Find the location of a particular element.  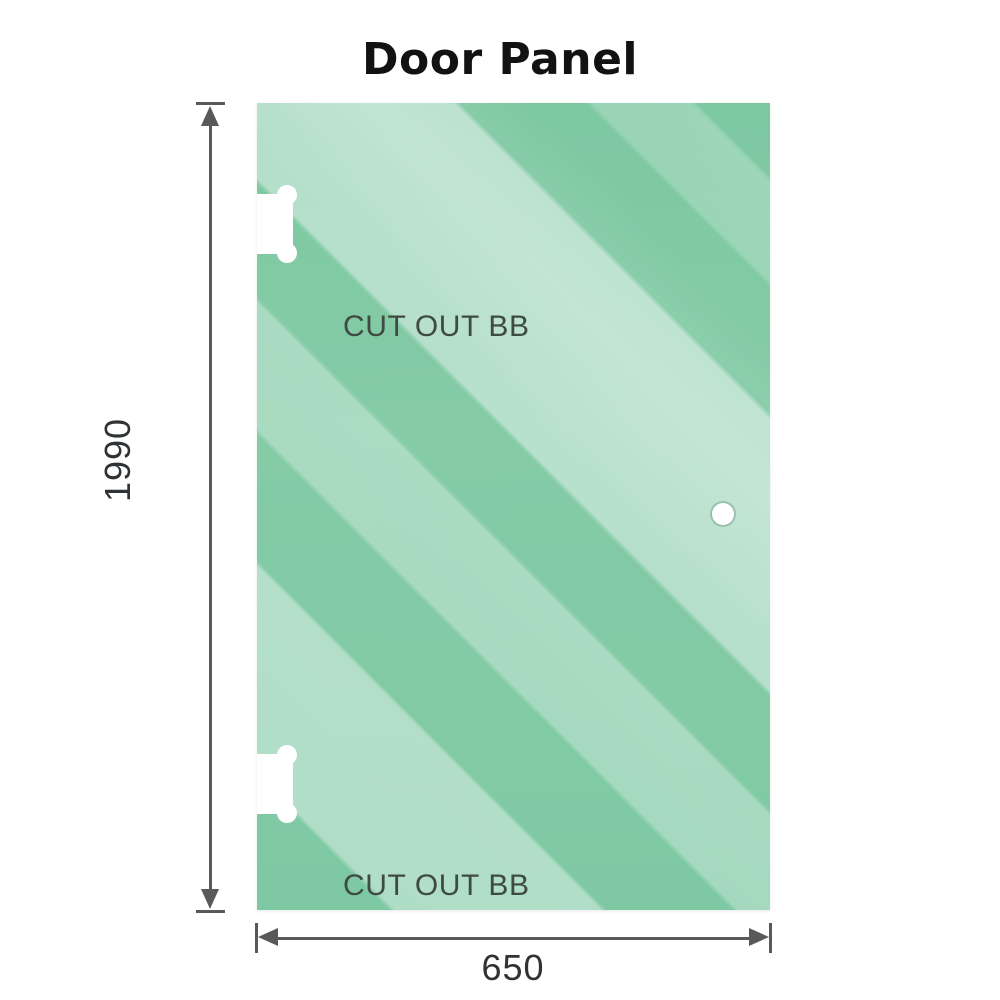

height-dimension-label: 1990 is located at coordinates (117, 460).